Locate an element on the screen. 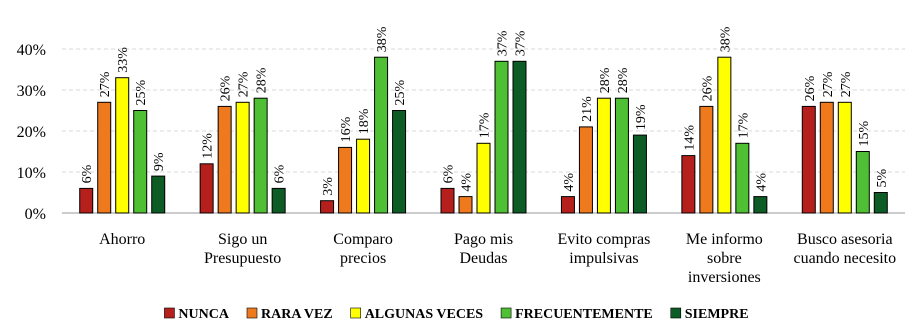  data-label: 19% is located at coordinates (641, 117).